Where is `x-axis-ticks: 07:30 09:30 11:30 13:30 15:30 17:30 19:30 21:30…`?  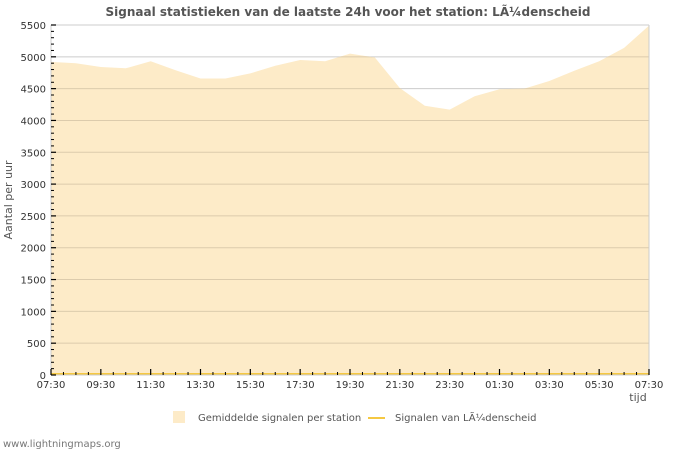
x-axis-ticks: 07:30 09:30 11:30 13:30 15:30 17:30 19:30 21:30… is located at coordinates (350, 380).